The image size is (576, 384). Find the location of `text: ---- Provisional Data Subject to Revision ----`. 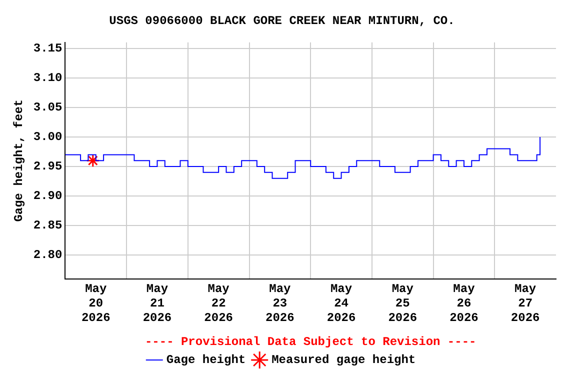

text: ---- Provisional Data Subject to Revision ---- is located at coordinates (310, 342).